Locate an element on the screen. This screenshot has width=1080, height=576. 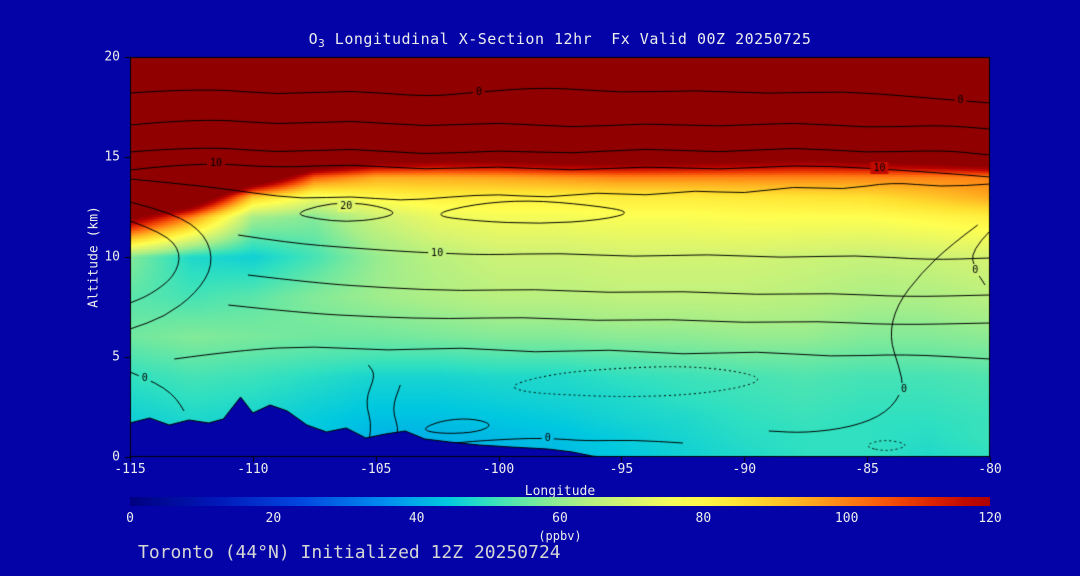
run-info-text: Toronto (44°N) Initialized 12Z 20250724 is located at coordinates (349, 552).